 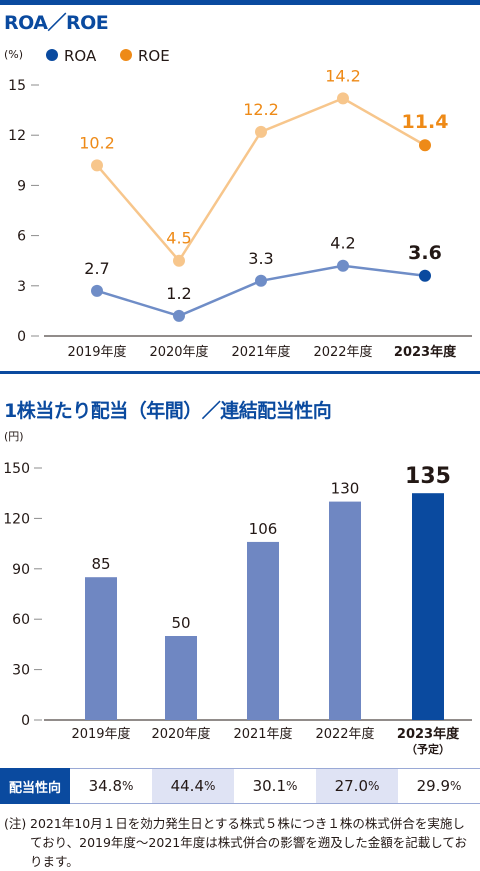 What do you see at coordinates (275, 786) in the screenshot?
I see `payout-ratio-2021: 30.1%` at bounding box center [275, 786].